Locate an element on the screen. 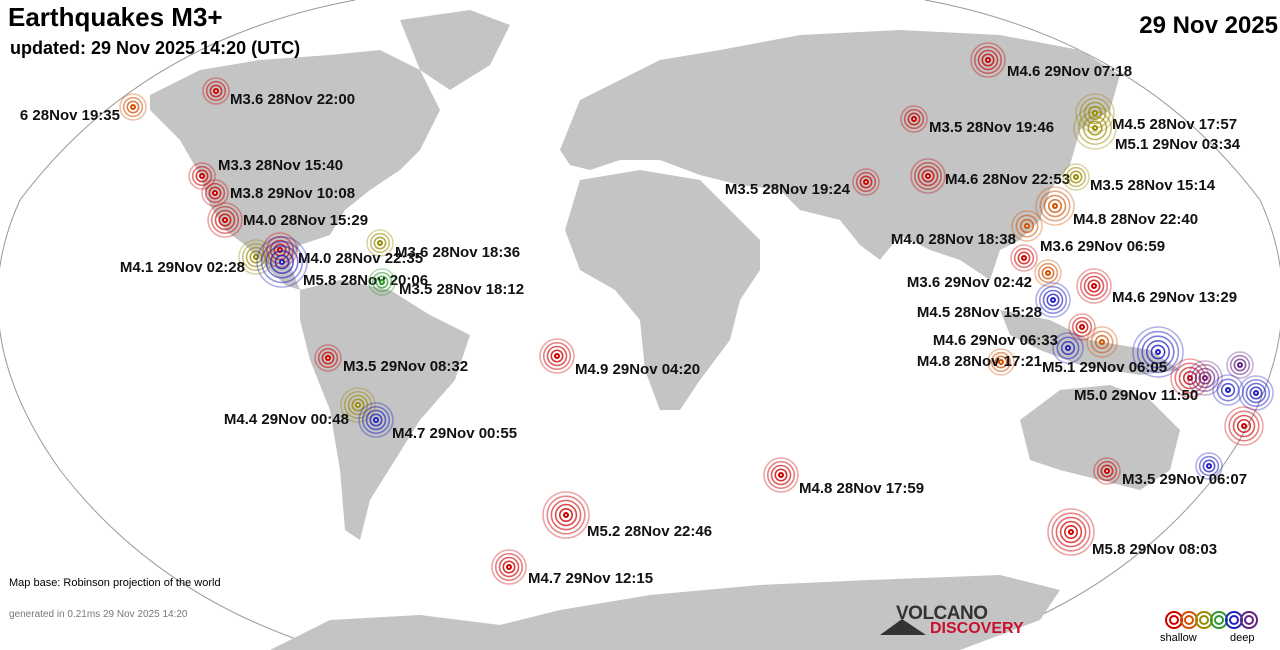 The image size is (1280, 650). earthquake-label: M4.6 29Nov 06:33 is located at coordinates (995, 340).